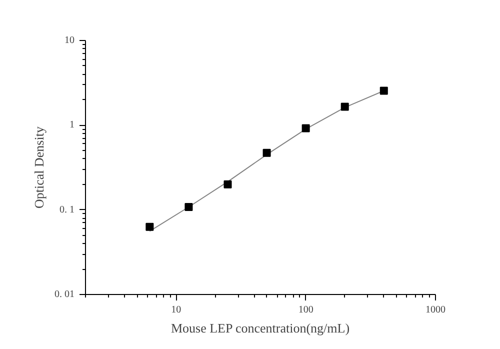 This screenshot has height=349, width=500. I want to click on x-tick-label: 1000, so click(436, 310).